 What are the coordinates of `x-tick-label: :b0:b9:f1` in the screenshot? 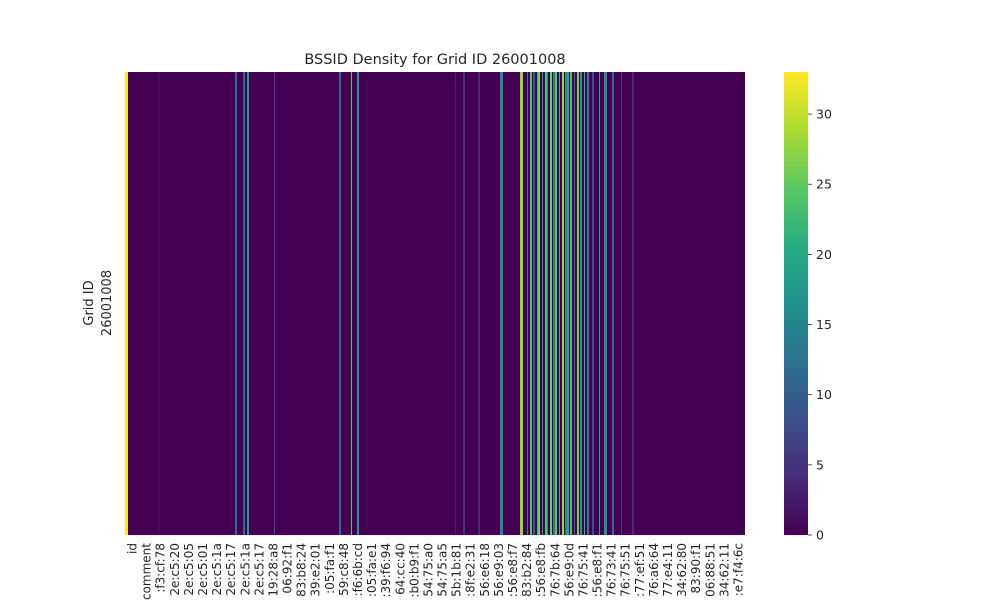 It's located at (414, 570).